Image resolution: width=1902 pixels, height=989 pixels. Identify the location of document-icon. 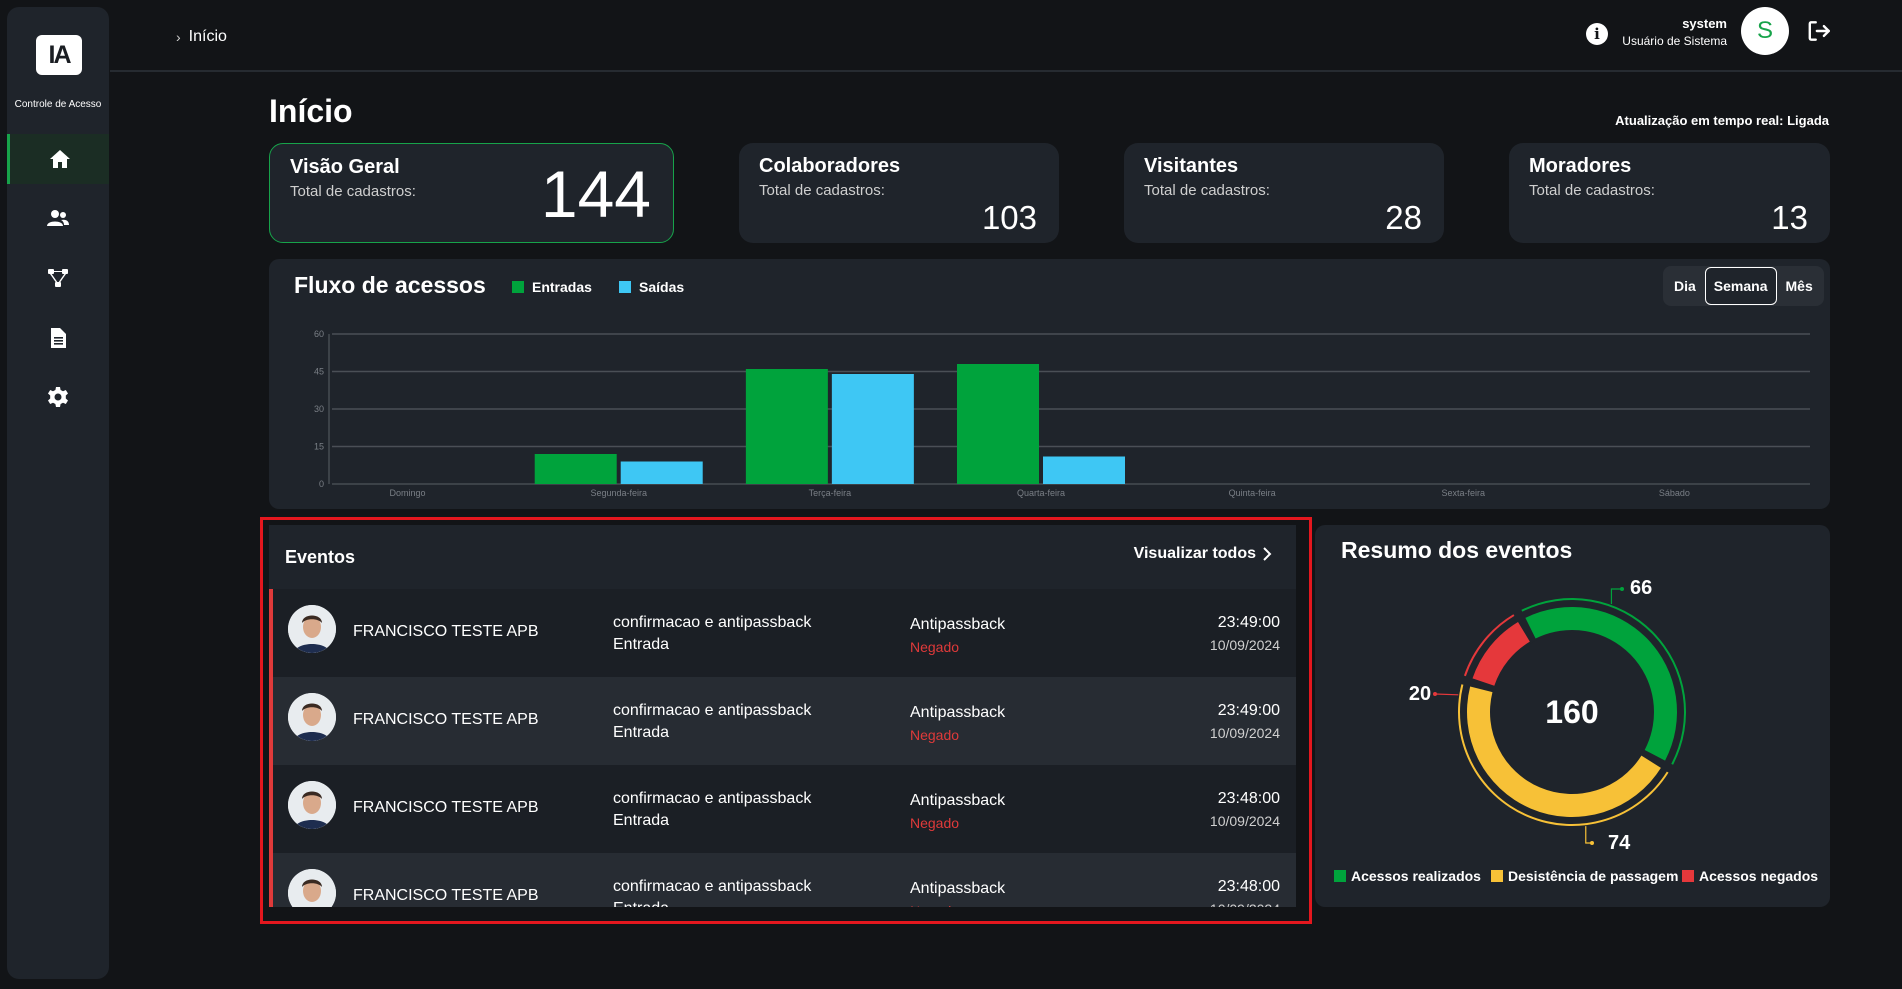
(58, 338).